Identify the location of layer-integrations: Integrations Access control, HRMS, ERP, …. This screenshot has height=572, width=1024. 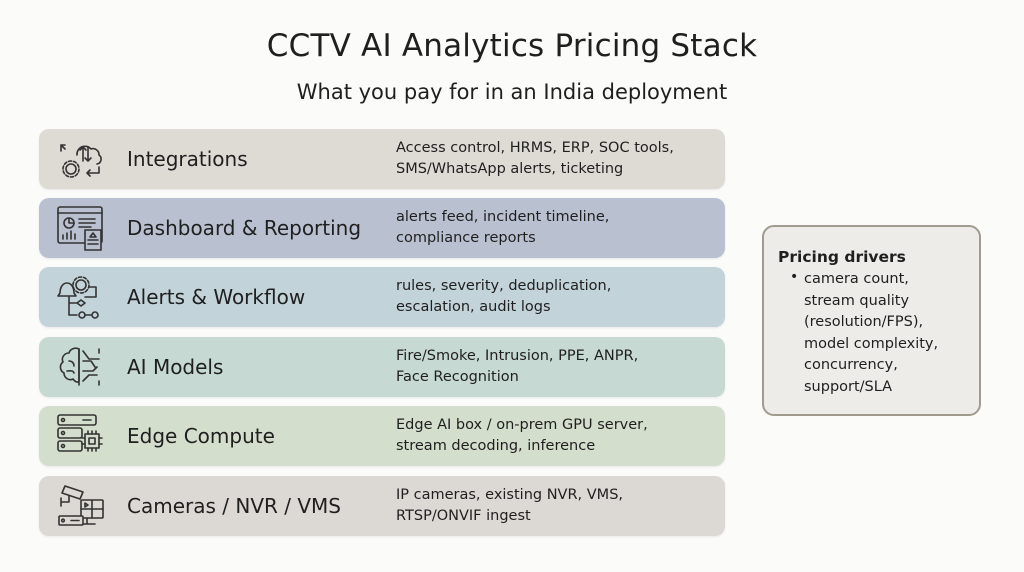
(382, 159).